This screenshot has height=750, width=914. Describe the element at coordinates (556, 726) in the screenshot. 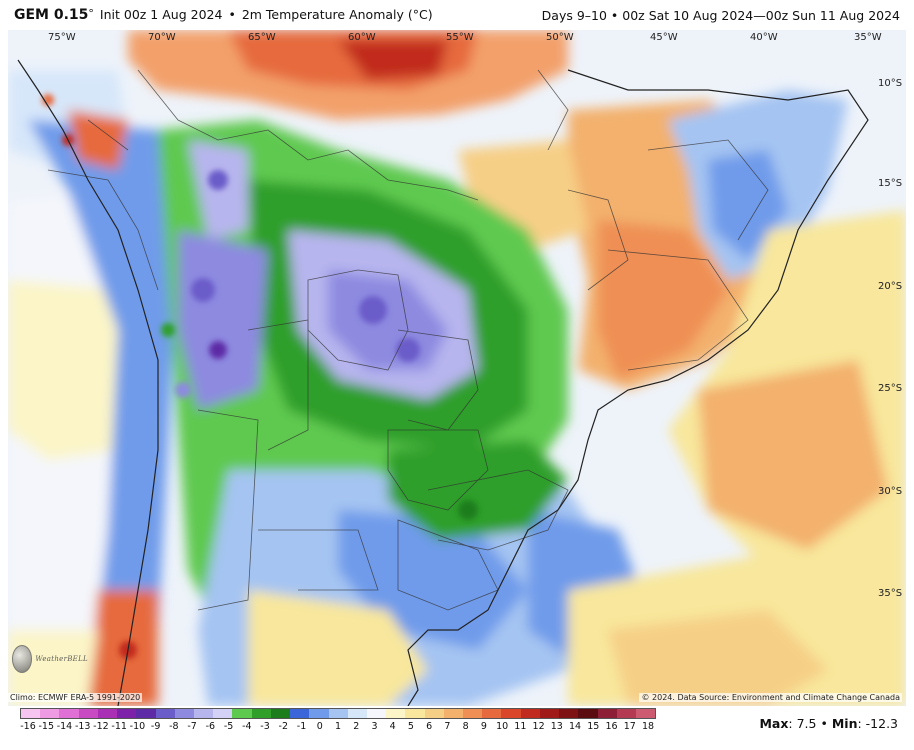

I see `color-scale-tick: 13` at that location.